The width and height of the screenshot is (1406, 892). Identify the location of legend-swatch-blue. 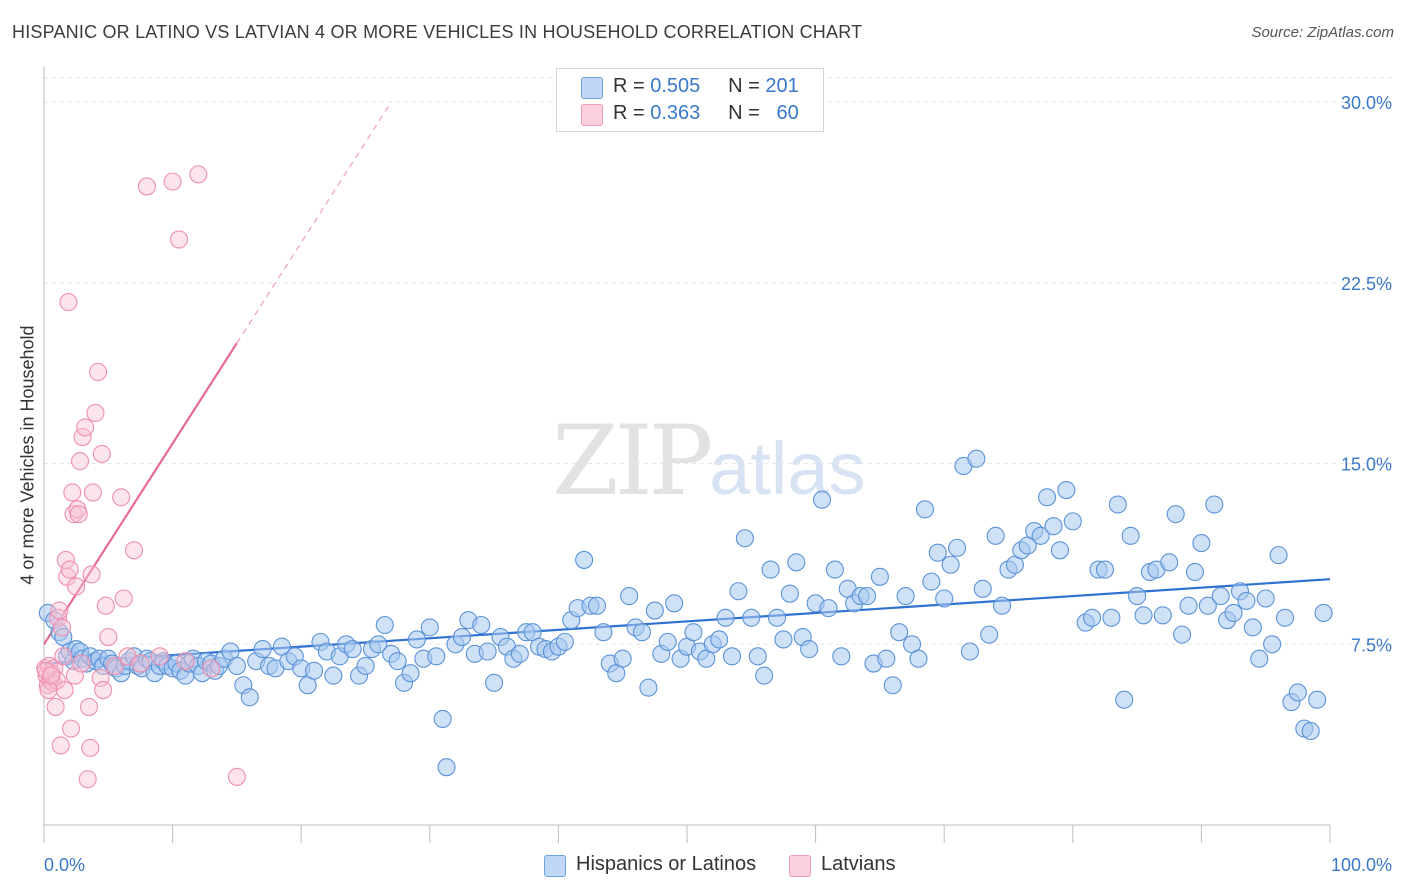
(555, 866).